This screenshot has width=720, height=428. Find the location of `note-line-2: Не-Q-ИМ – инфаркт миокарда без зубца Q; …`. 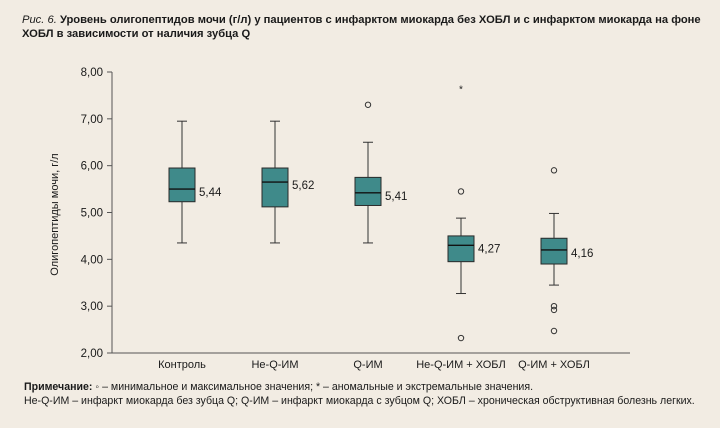

note-line-2: Не-Q-ИМ – инфаркт миокарда без зубца Q; … is located at coordinates (359, 401).